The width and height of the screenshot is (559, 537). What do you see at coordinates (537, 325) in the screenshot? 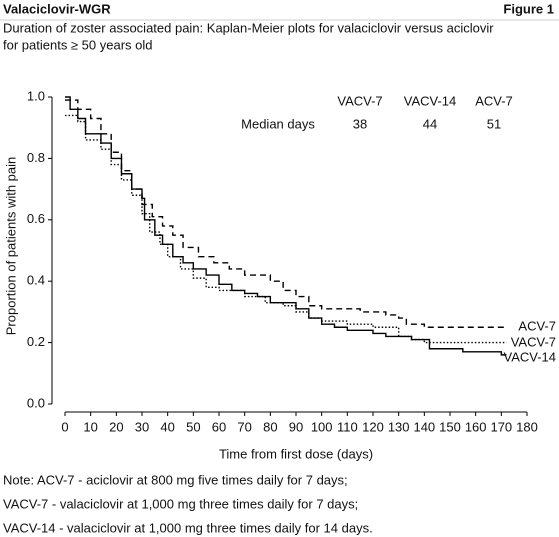
I see `series-label: ACV-7` at bounding box center [537, 325].